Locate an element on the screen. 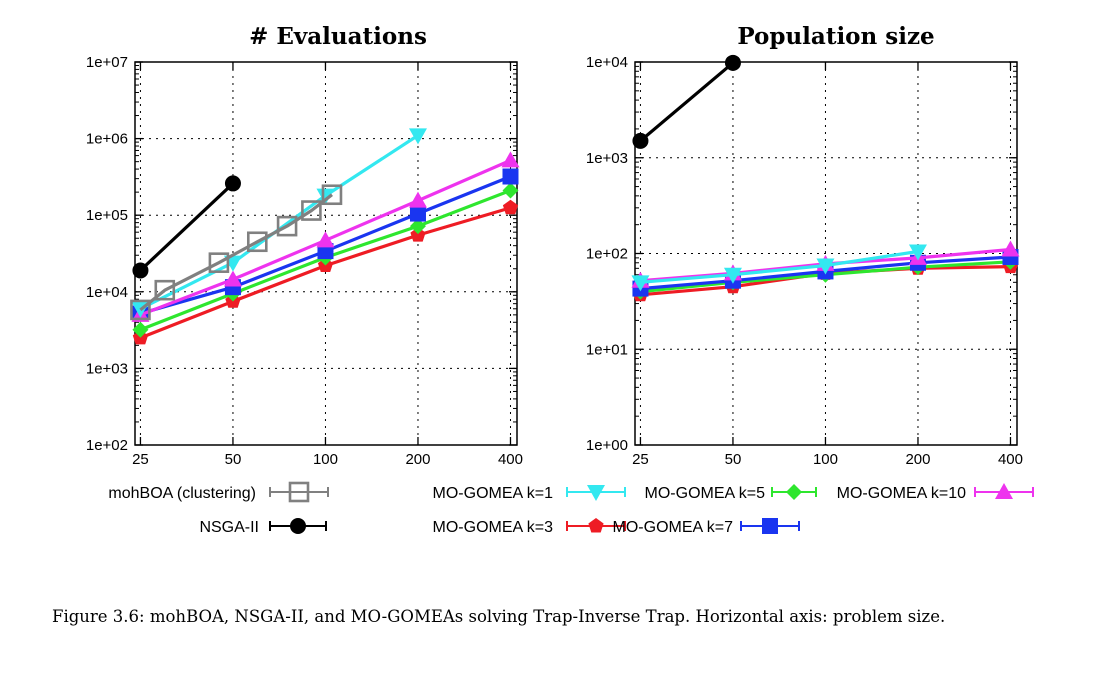 The image size is (1116, 674). legend-mo-gomea-k-7-point is located at coordinates (770, 526).